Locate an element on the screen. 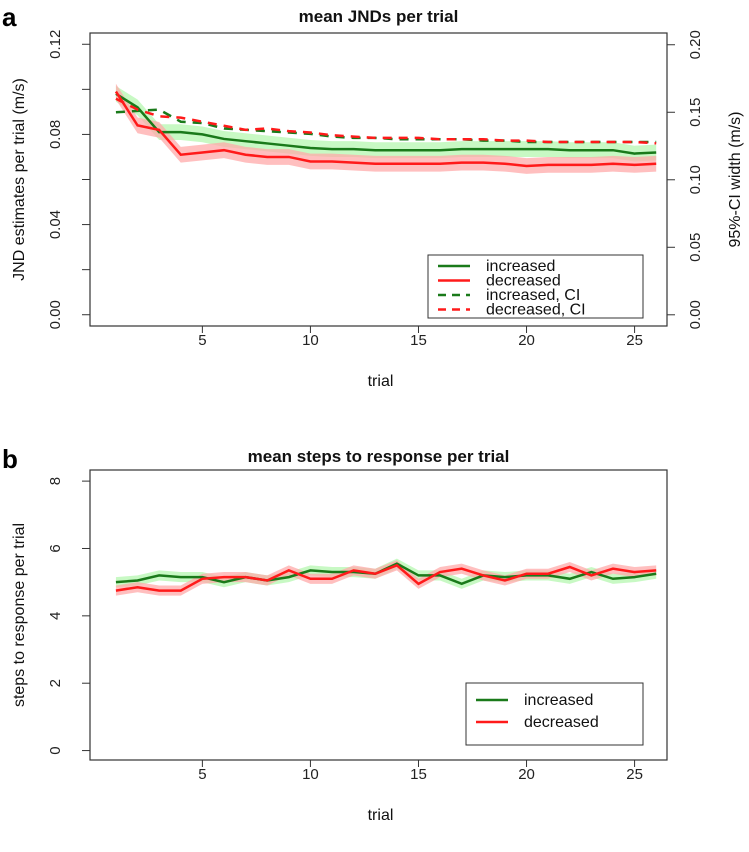 The image size is (749, 852). panel-letter: a is located at coordinates (9, 17).